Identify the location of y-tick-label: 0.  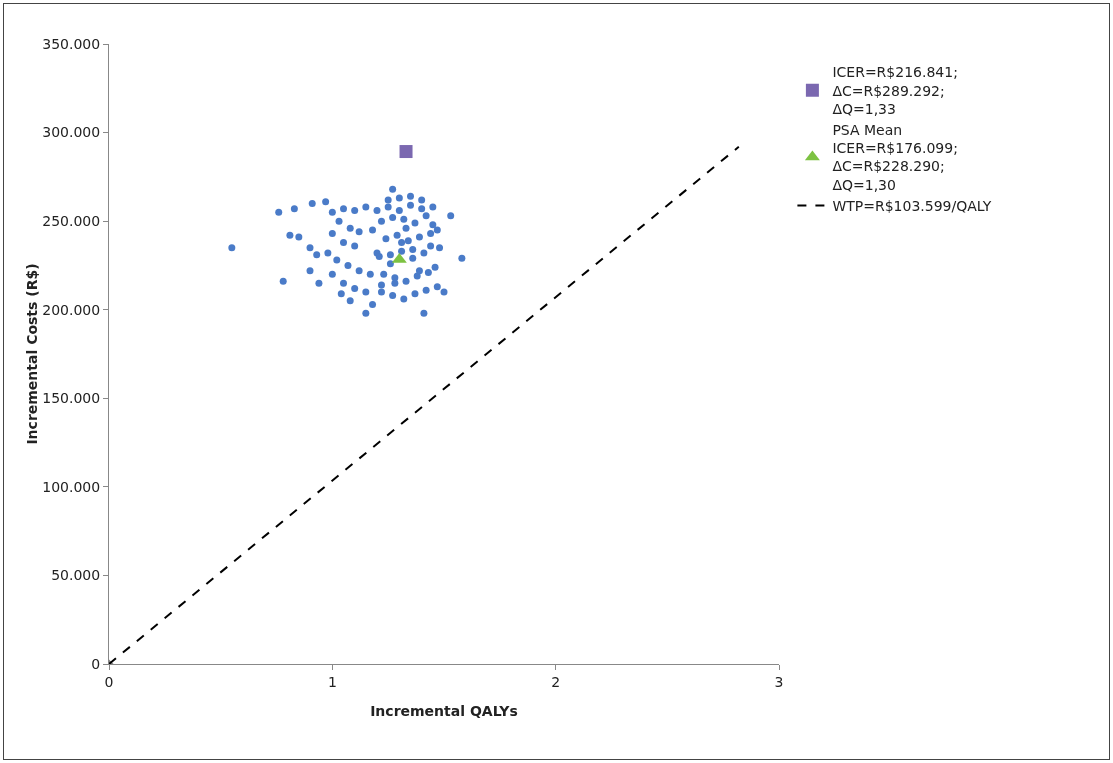
(96, 663).